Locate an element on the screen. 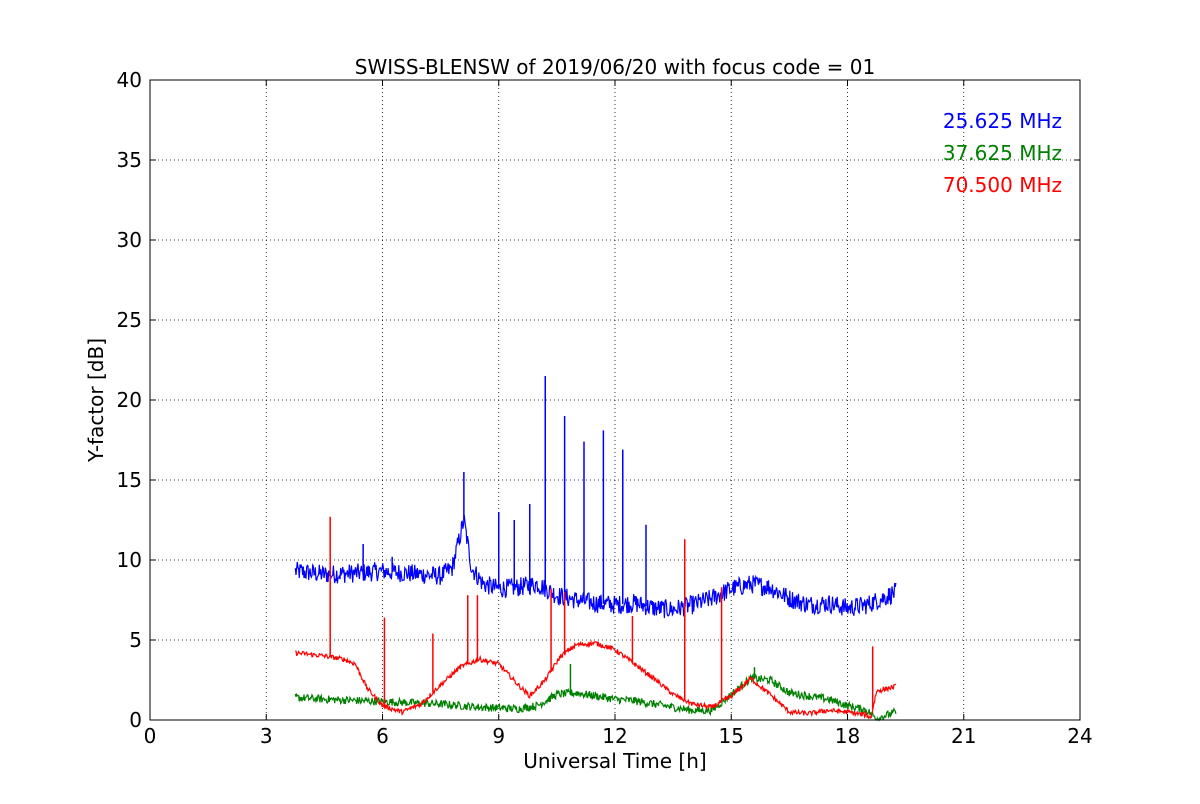  x-tick-label: 21 is located at coordinates (963, 736).